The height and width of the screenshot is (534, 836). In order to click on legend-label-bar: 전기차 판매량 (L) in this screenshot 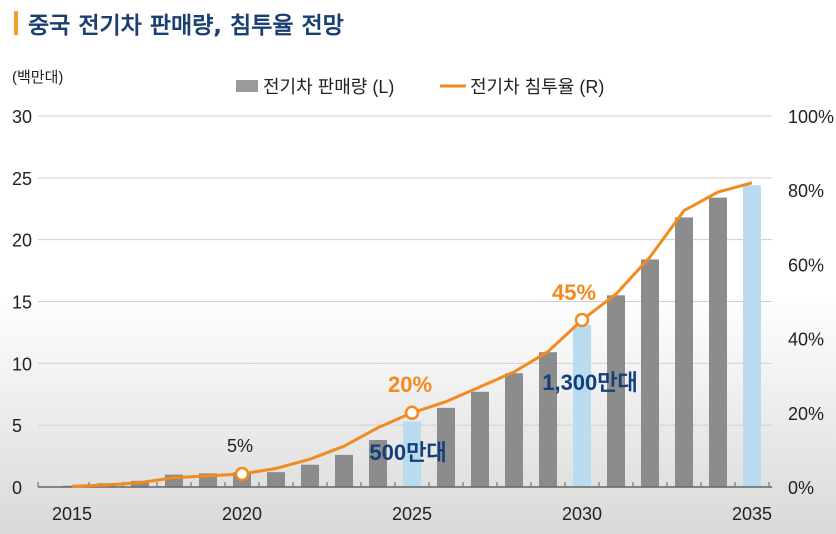, I will do `click(328, 87)`.